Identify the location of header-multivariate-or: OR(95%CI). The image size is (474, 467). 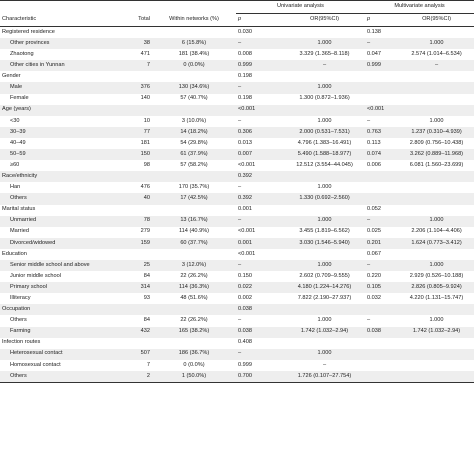
(436, 20).